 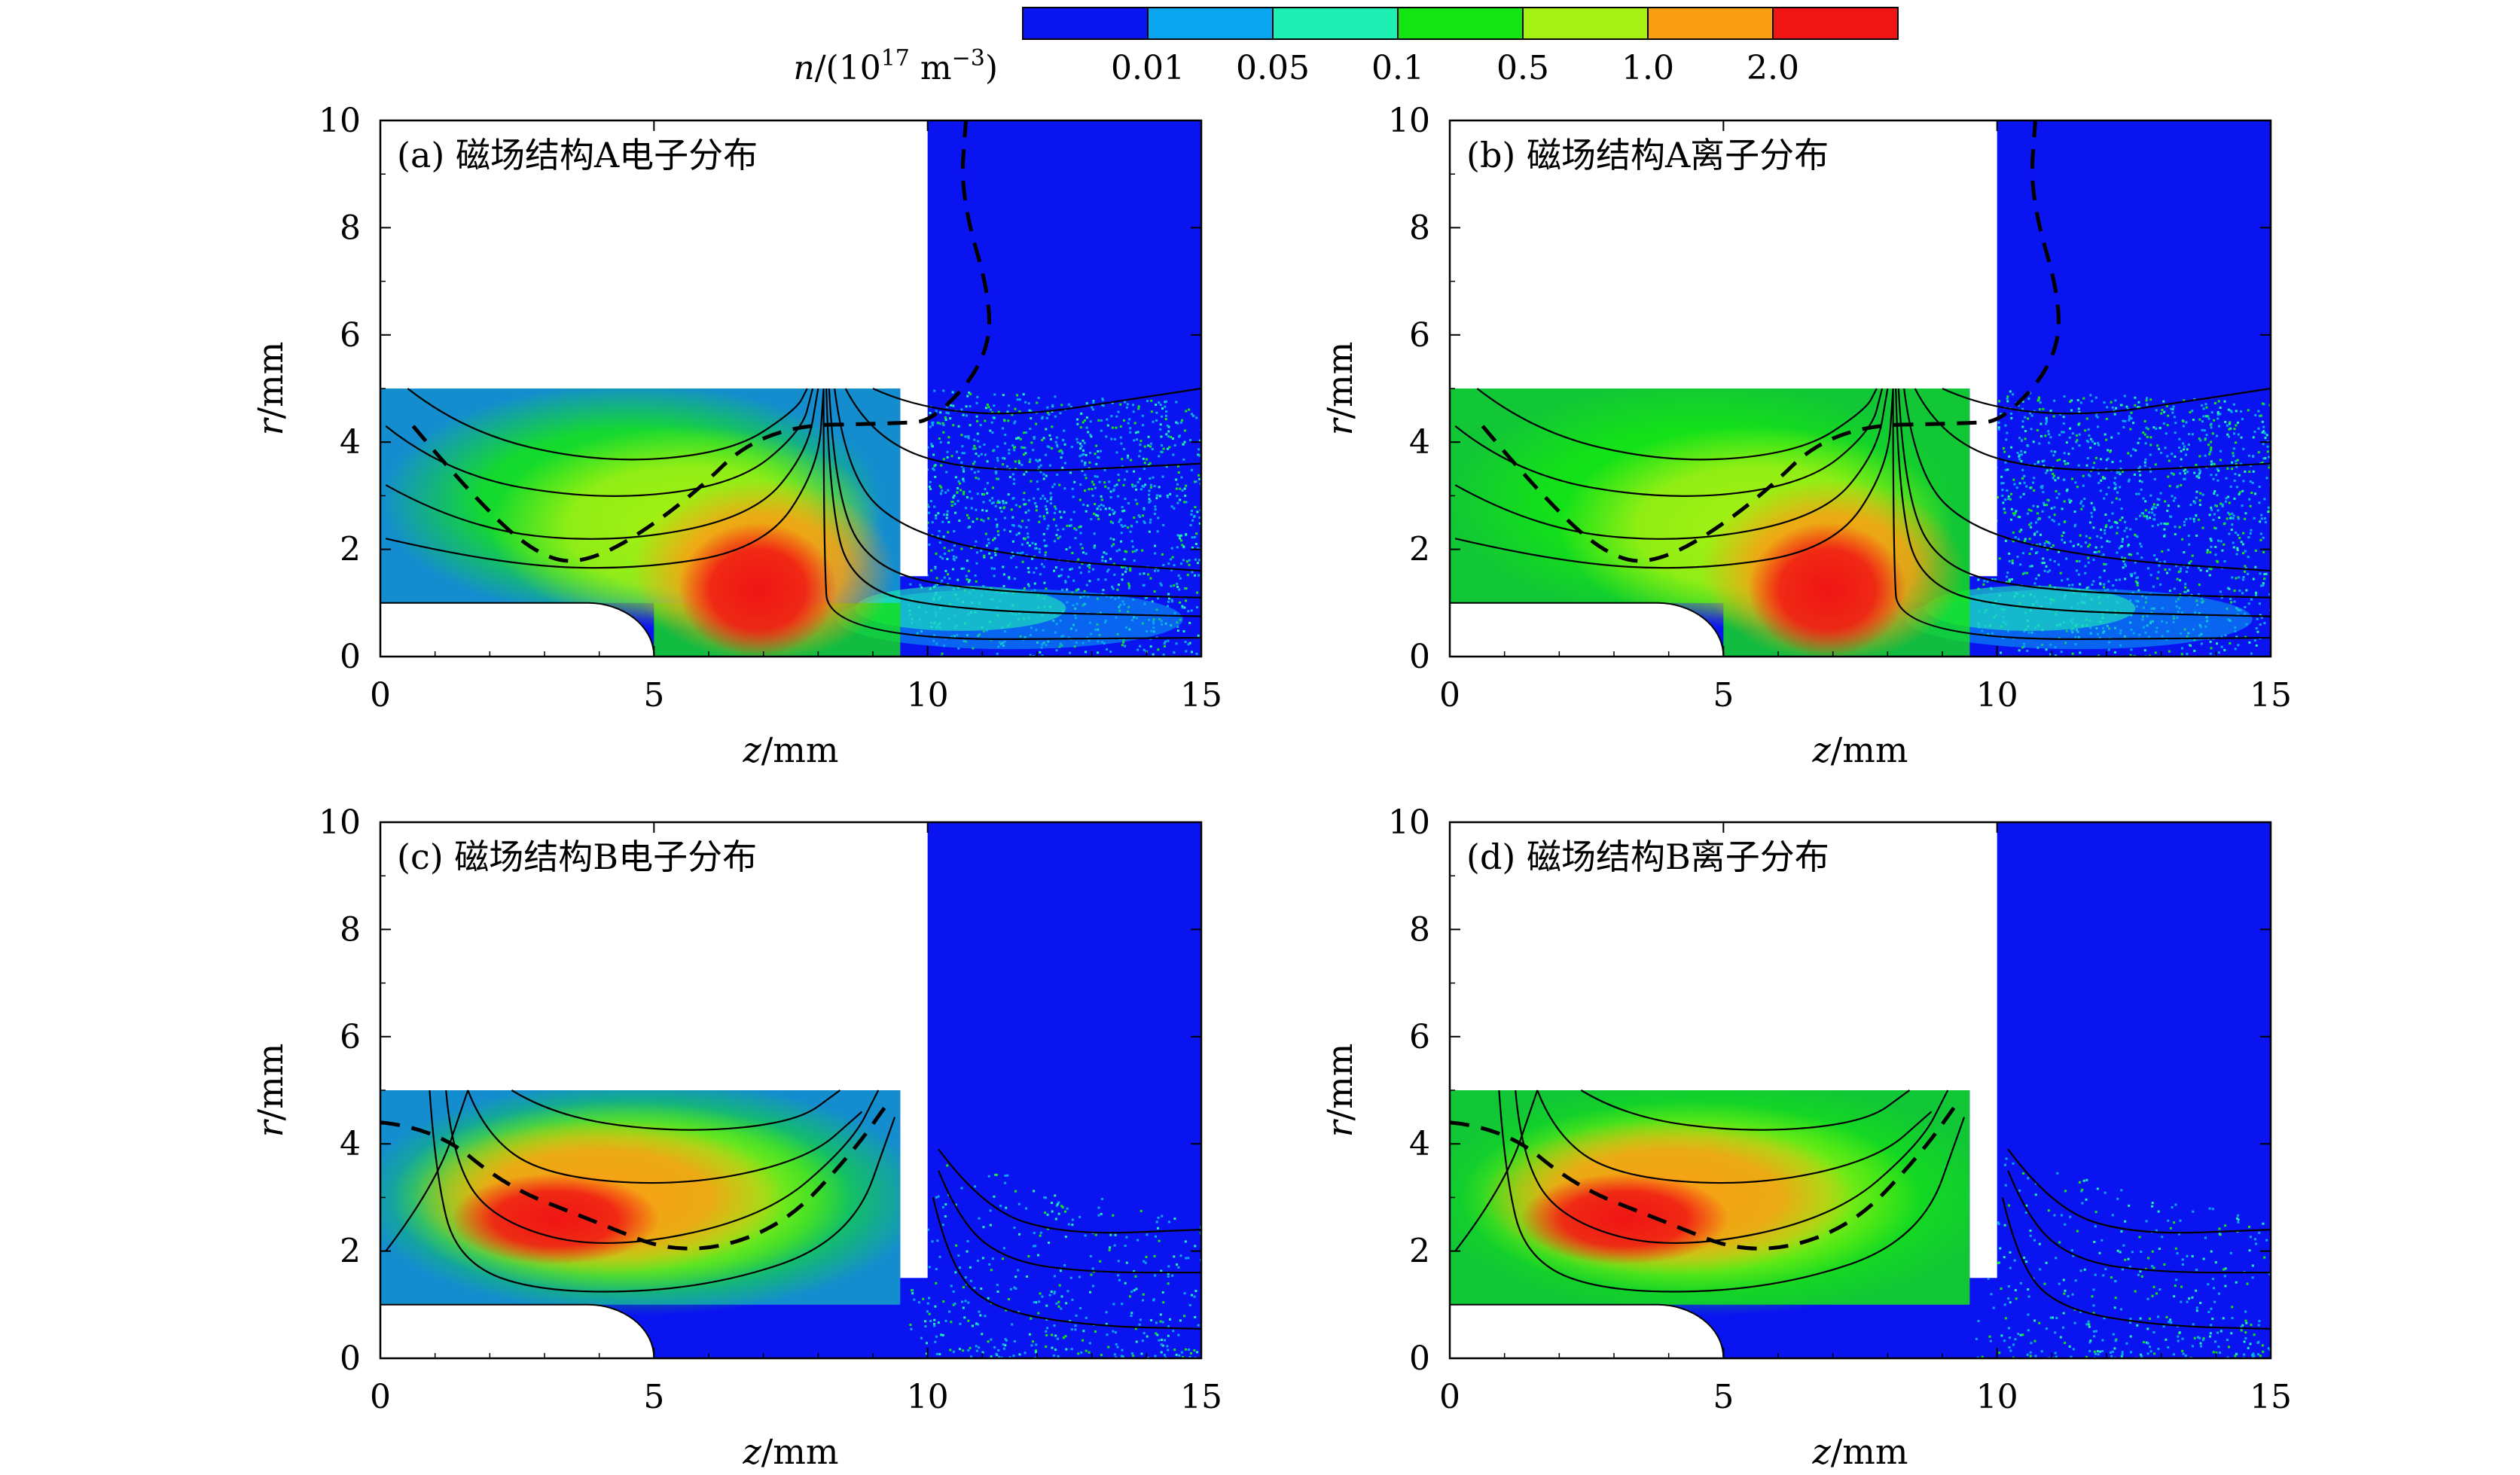 What do you see at coordinates (1860, 388) in the screenshot?
I see `density-field` at bounding box center [1860, 388].